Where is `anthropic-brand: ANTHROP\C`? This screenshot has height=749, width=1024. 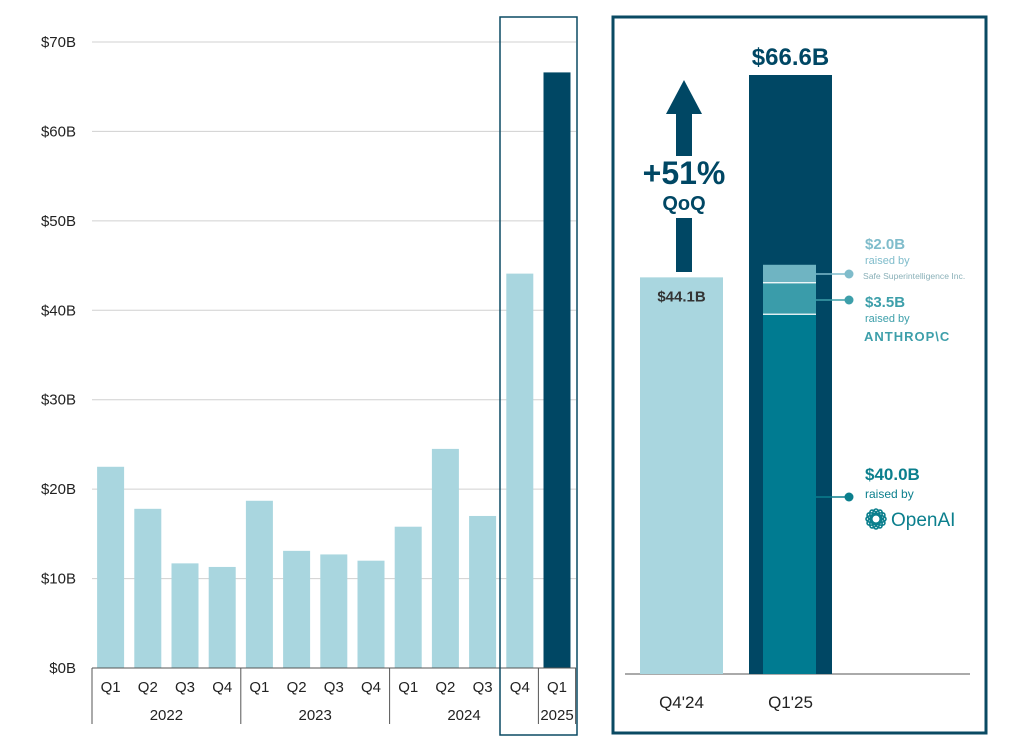 anthropic-brand: ANTHROP\C is located at coordinates (907, 336).